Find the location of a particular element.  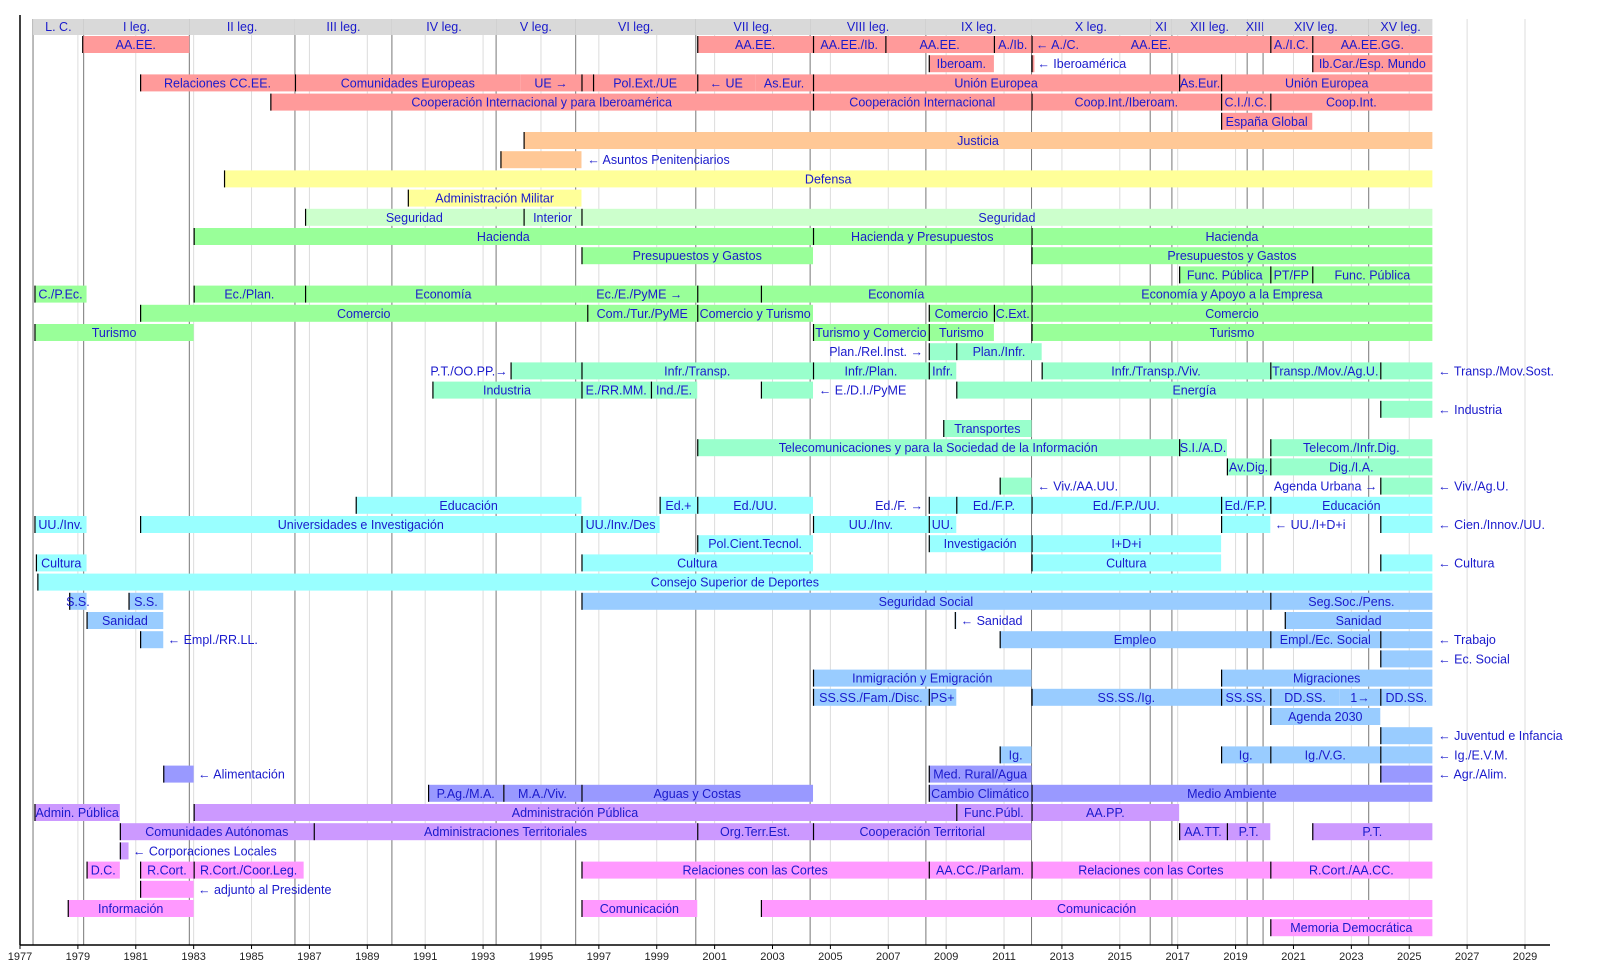

ministry-bar-label: SS.SS./Ig. is located at coordinates (1126, 698).